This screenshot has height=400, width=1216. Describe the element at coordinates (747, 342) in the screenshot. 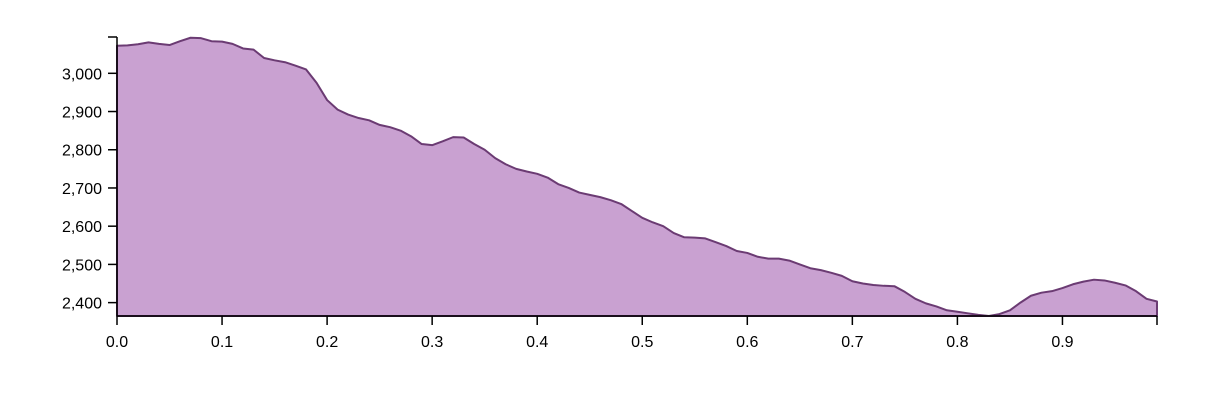

I see `x-tick-label: 0.6` at that location.